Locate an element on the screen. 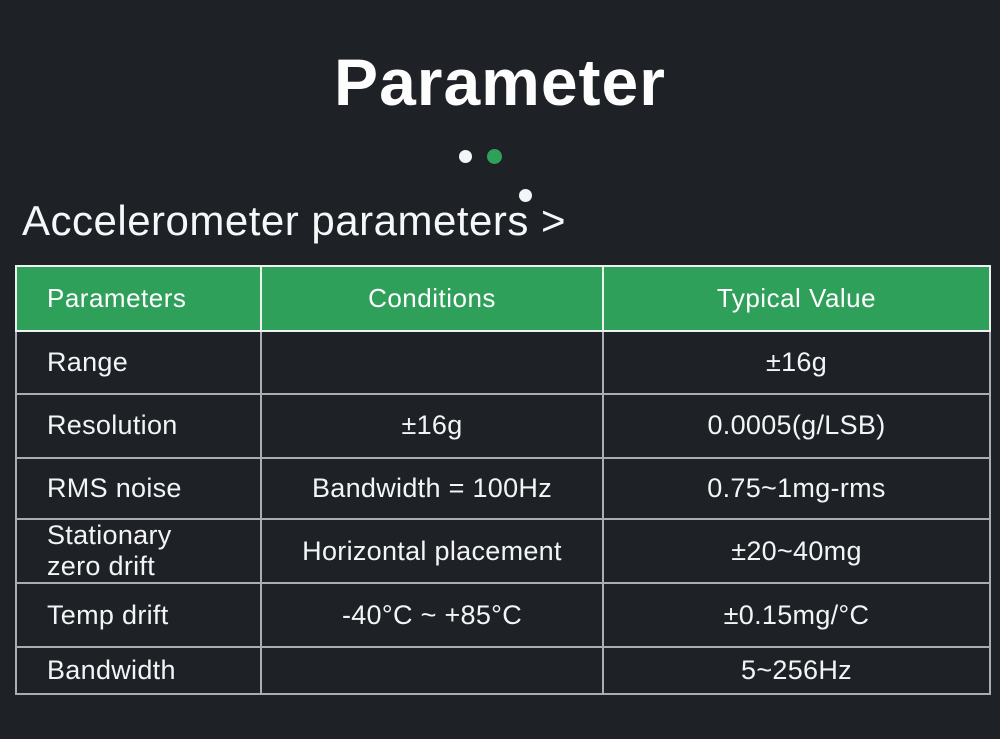 The height and width of the screenshot is (739, 1000). cell-parameter: Stationary zero drift is located at coordinates (138, 551).